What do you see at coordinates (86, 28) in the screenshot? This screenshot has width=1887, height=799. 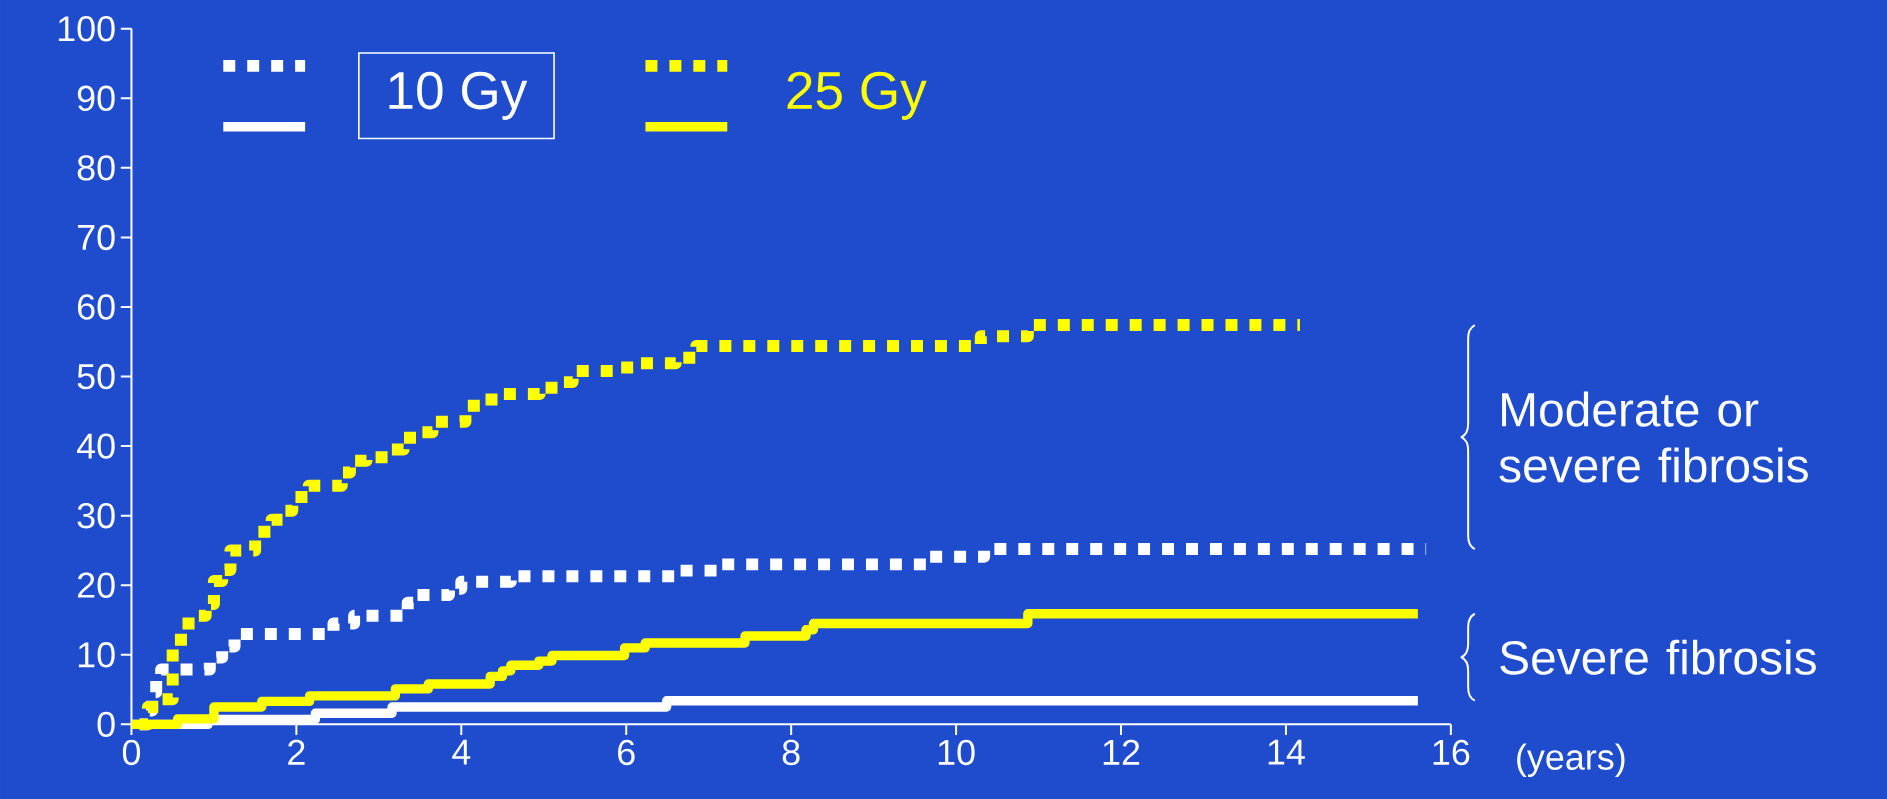 I see `y-tick-label: 100` at bounding box center [86, 28].